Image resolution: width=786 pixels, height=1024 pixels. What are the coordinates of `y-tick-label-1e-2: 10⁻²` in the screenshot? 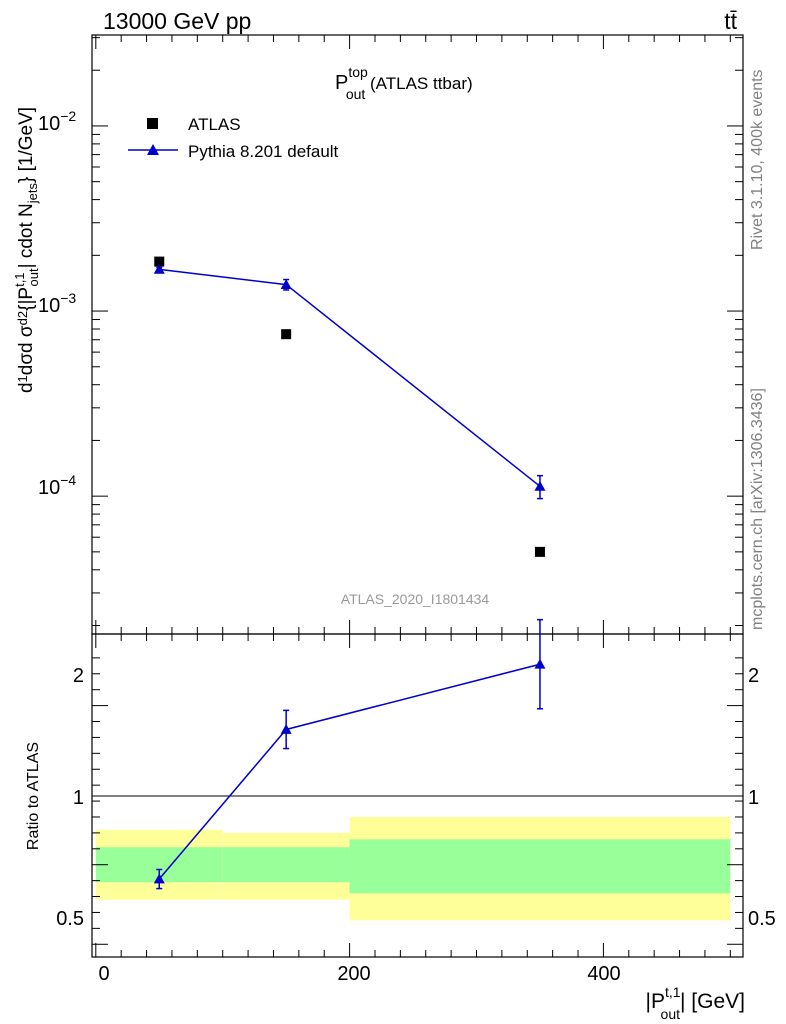 It's located at (57, 121).